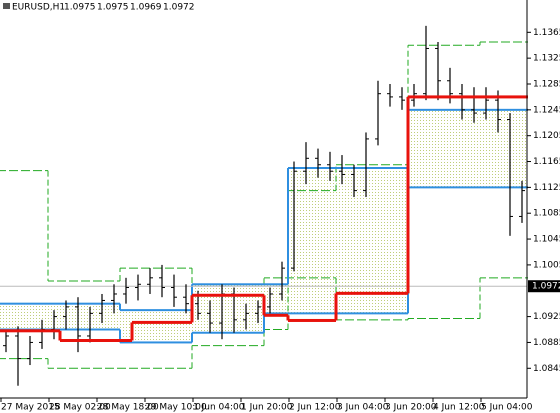 This screenshot has height=413, width=560. Describe the element at coordinates (546, 33) in the screenshot. I see `y-tick-label: 1.1365` at that location.